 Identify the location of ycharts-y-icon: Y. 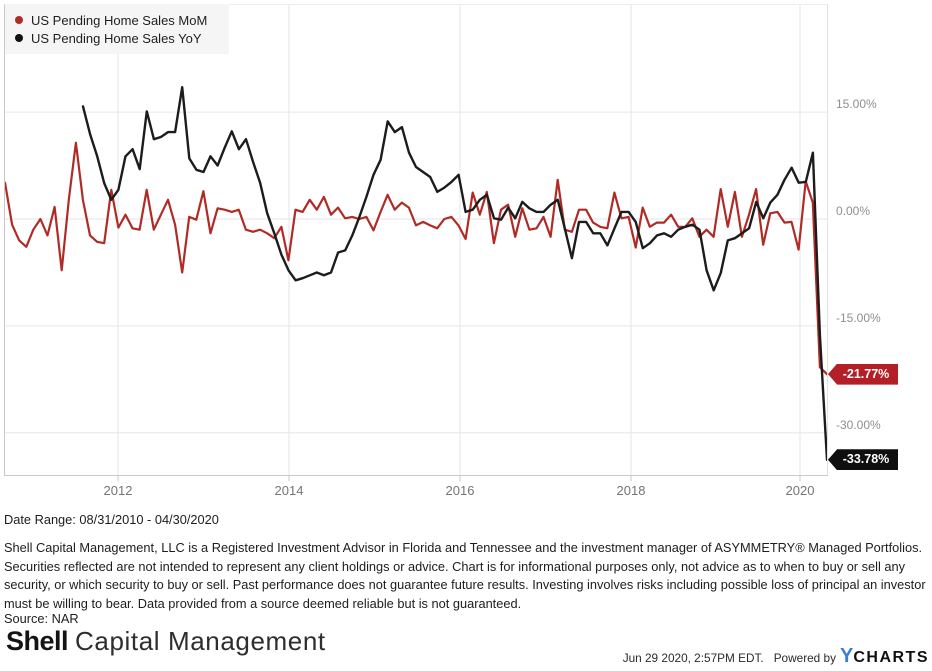
(846, 656).